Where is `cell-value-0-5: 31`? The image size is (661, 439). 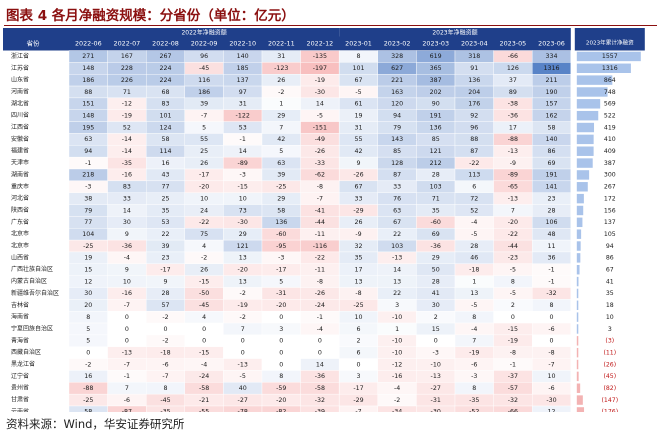 cell-value-0-5: 31 is located at coordinates (281, 56).